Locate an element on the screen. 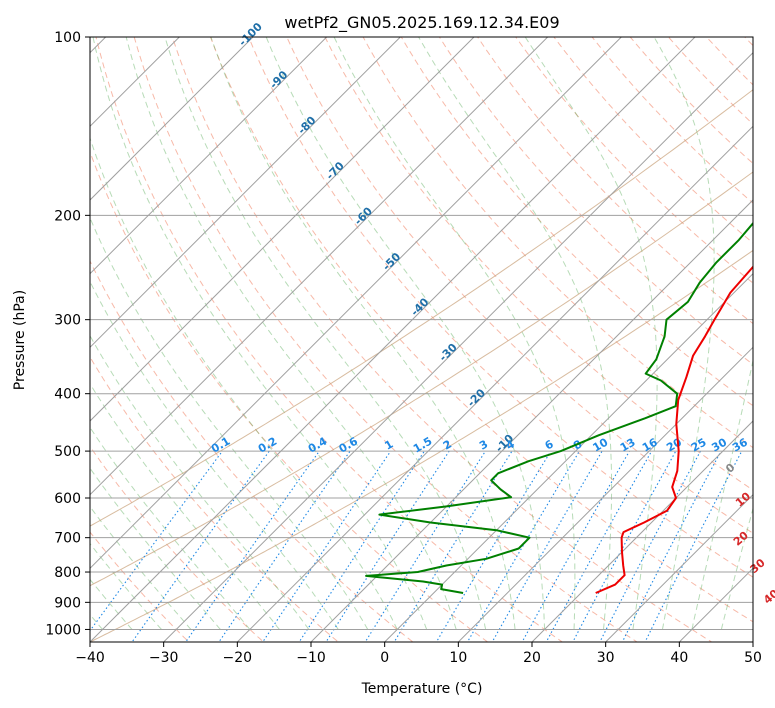  x-tick-label: −20 is located at coordinates (238, 658).